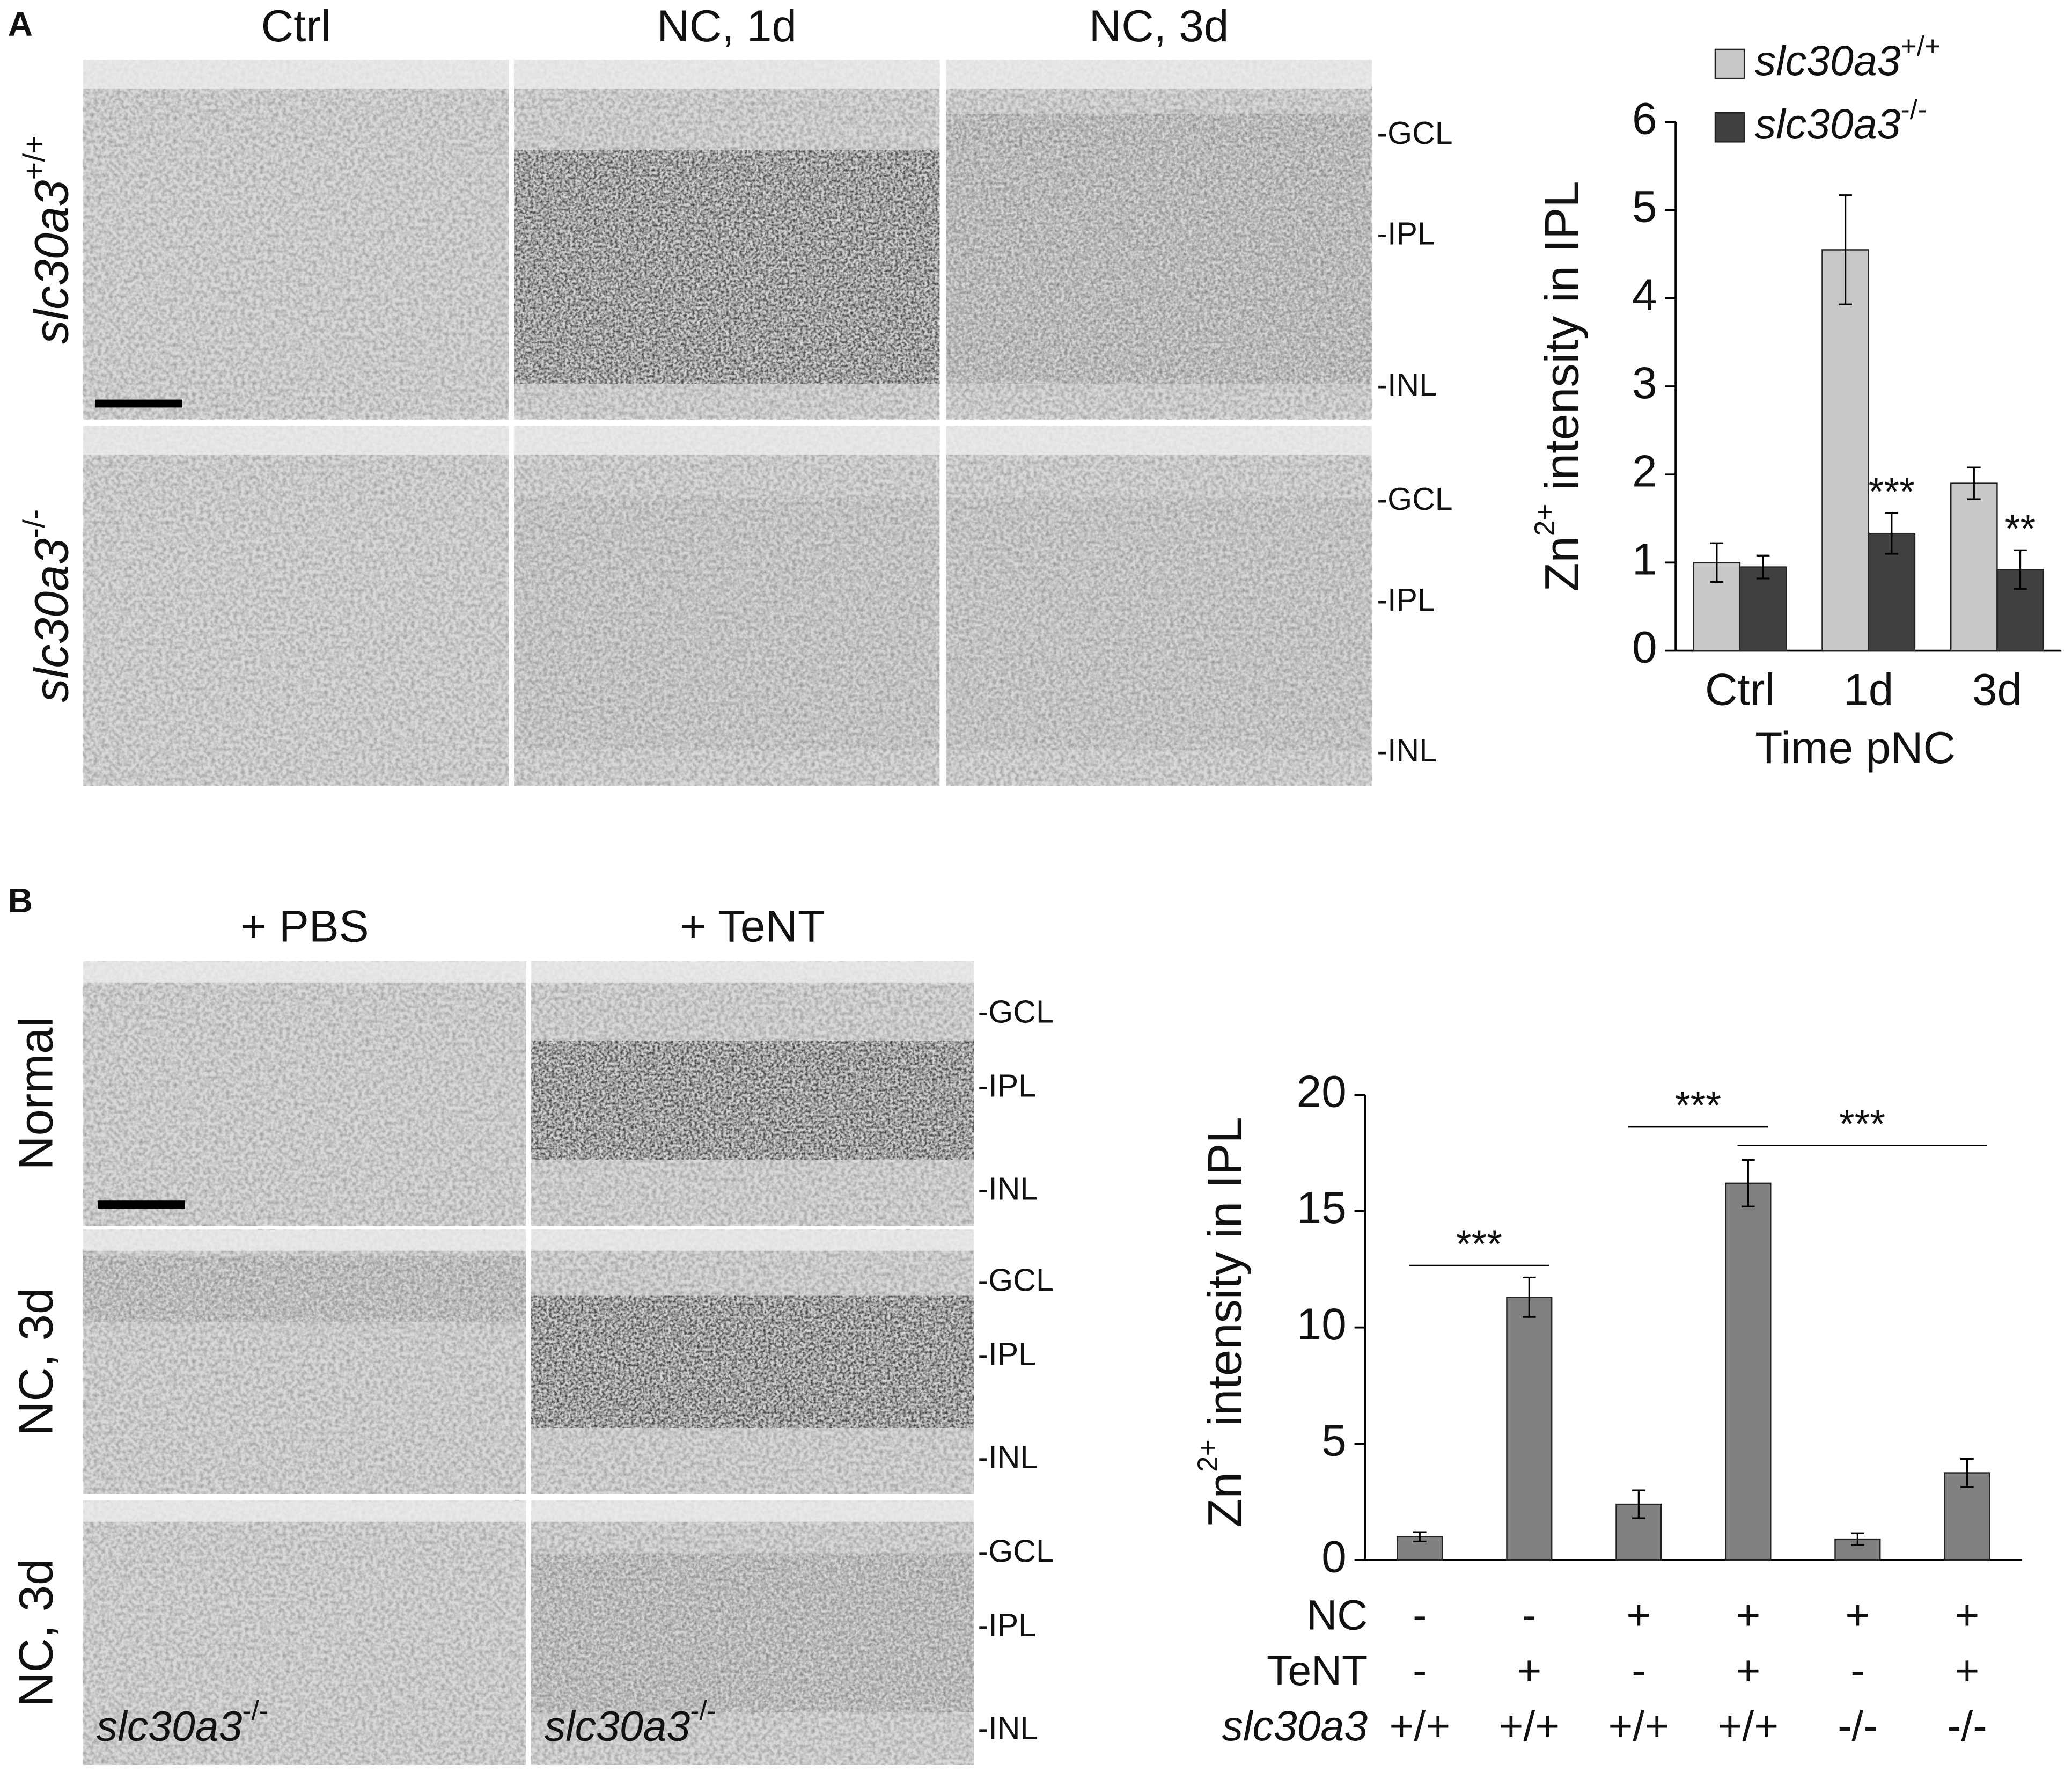 This screenshot has width=2072, height=1772. What do you see at coordinates (1644, 382) in the screenshot?
I see `y-tick-label: 3` at bounding box center [1644, 382].